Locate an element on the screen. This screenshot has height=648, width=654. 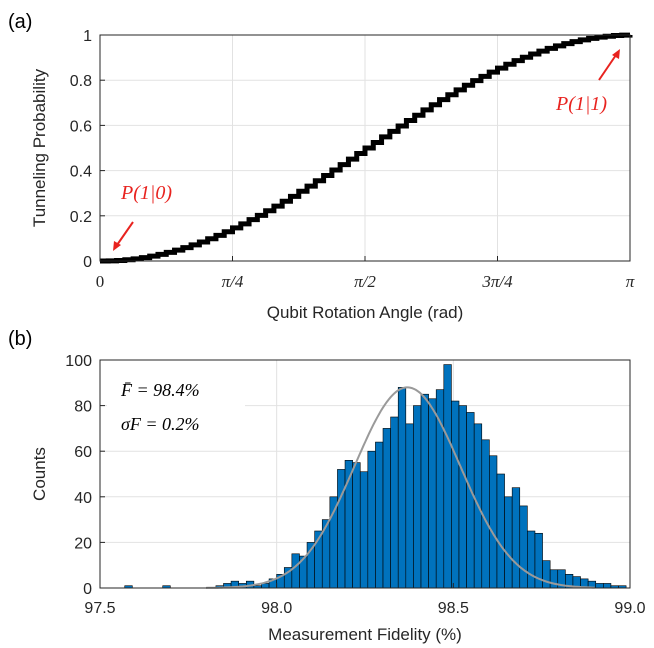
x-tick-label: 97.5 is located at coordinates (99, 608).